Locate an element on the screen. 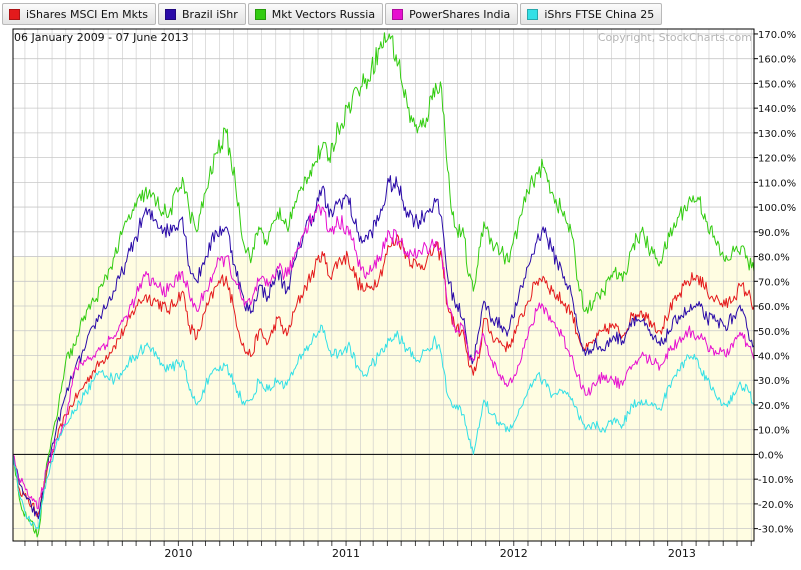  legend-label: Mkt Vectors Russia is located at coordinates (323, 14).